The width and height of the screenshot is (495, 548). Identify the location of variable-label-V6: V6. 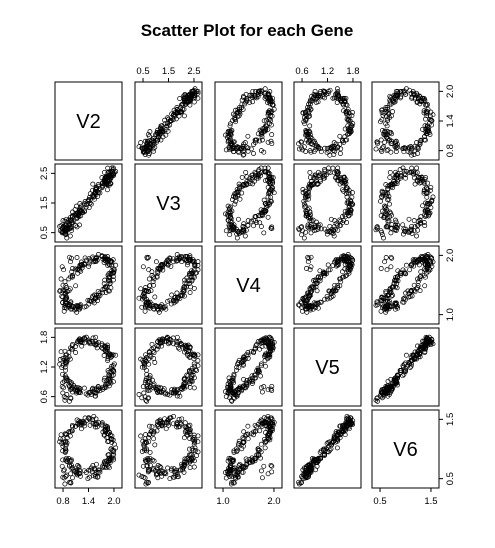
(405, 450).